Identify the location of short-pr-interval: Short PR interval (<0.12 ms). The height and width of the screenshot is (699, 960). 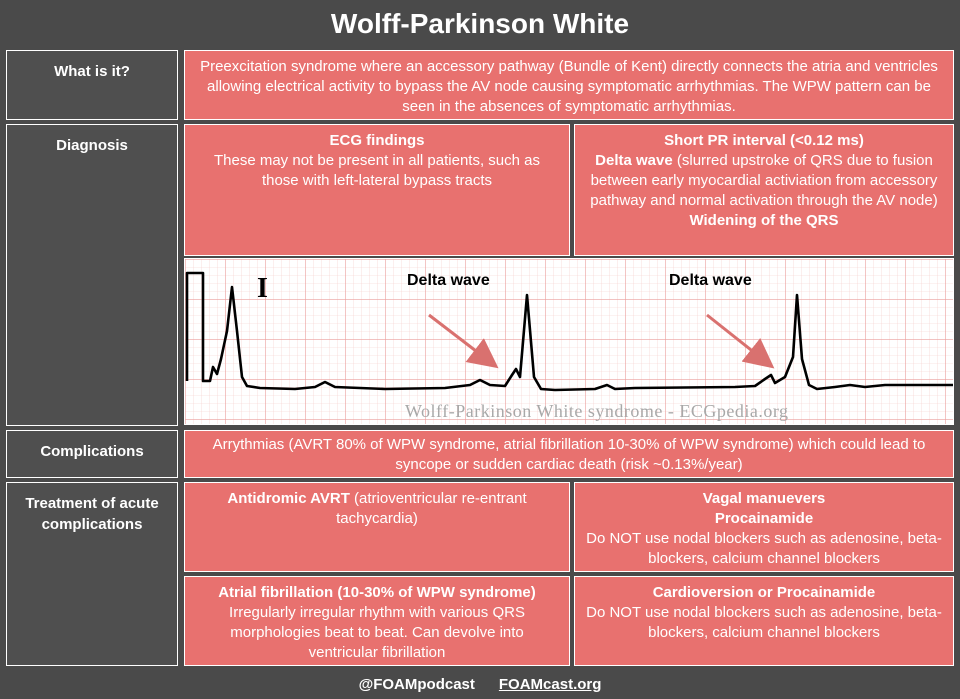
(764, 140).